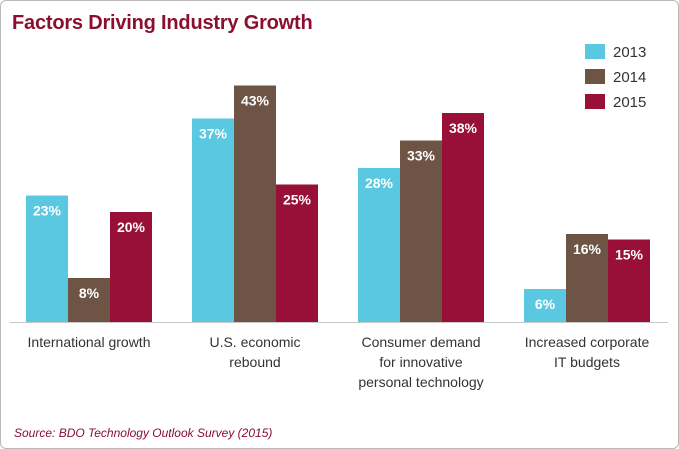 The width and height of the screenshot is (679, 449). Describe the element at coordinates (162, 23) in the screenshot. I see `chart-title: Factors Driving Industry Growth` at that location.